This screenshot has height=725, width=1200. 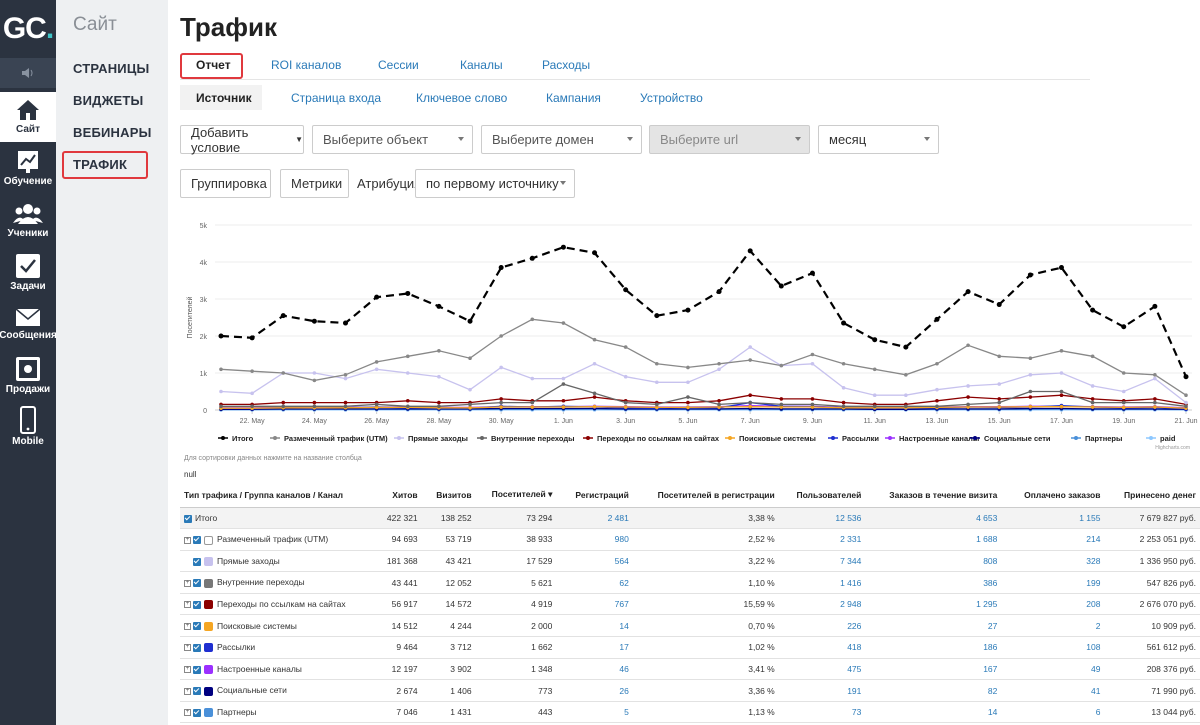 What do you see at coordinates (933, 604) in the screenshot?
I see `cell-orders: 1 295` at bounding box center [933, 604].